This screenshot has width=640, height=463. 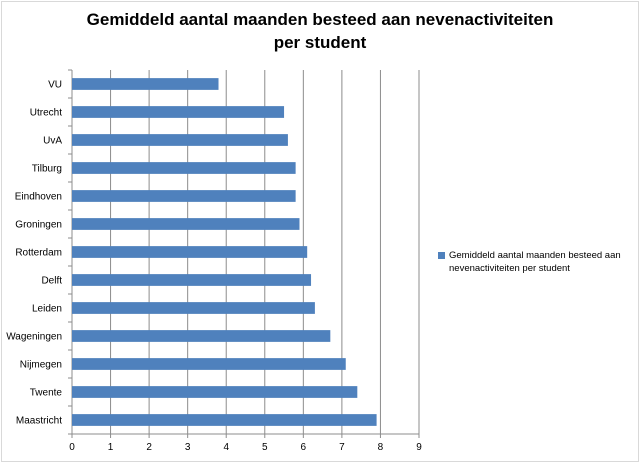 I want to click on category-label: Eindhoven, so click(x=38, y=197).